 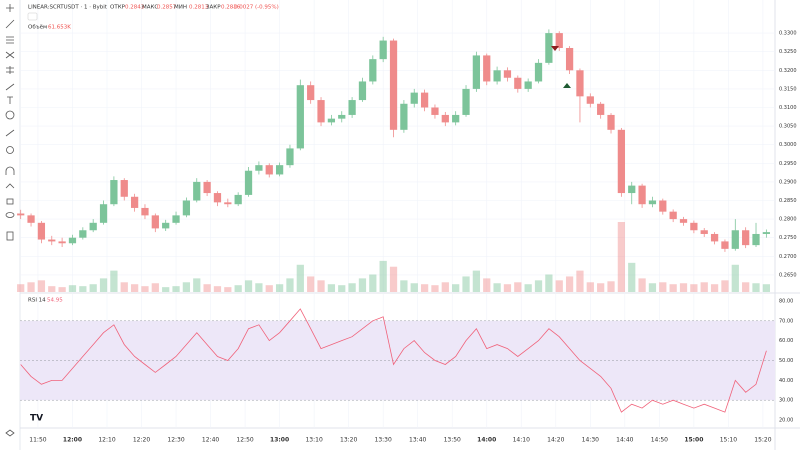 What do you see at coordinates (786, 421) in the screenshot?
I see `rsi-tick-label: 20.00` at bounding box center [786, 421].